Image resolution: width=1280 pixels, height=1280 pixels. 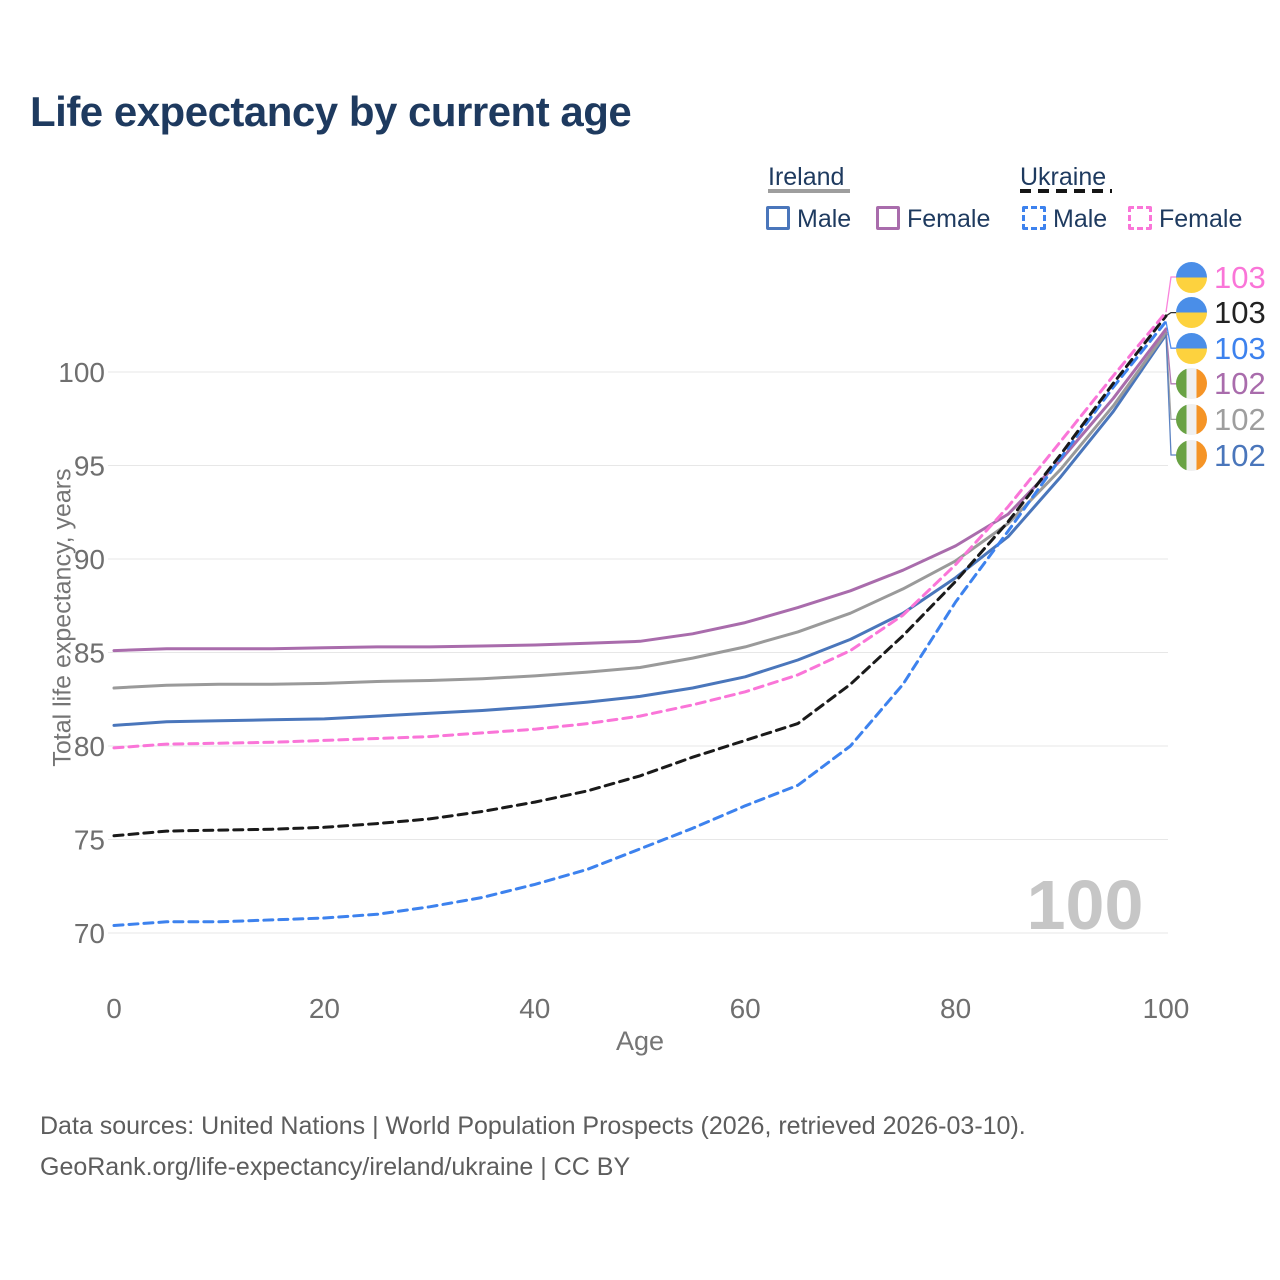 I want to click on end-label-ukraine-male: 103, so click(x=1221, y=348).